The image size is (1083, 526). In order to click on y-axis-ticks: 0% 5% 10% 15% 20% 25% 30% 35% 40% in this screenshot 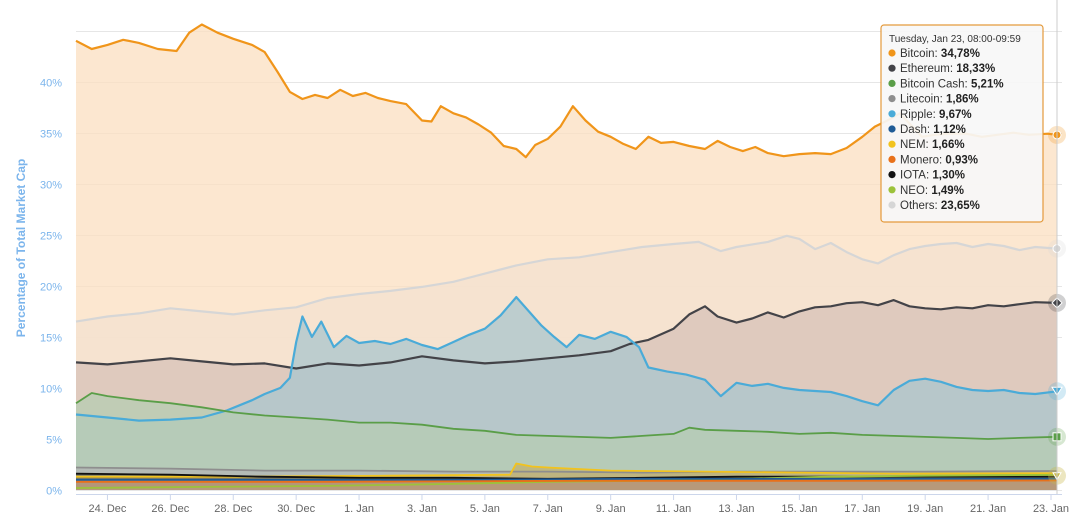, I will do `click(51, 288)`.